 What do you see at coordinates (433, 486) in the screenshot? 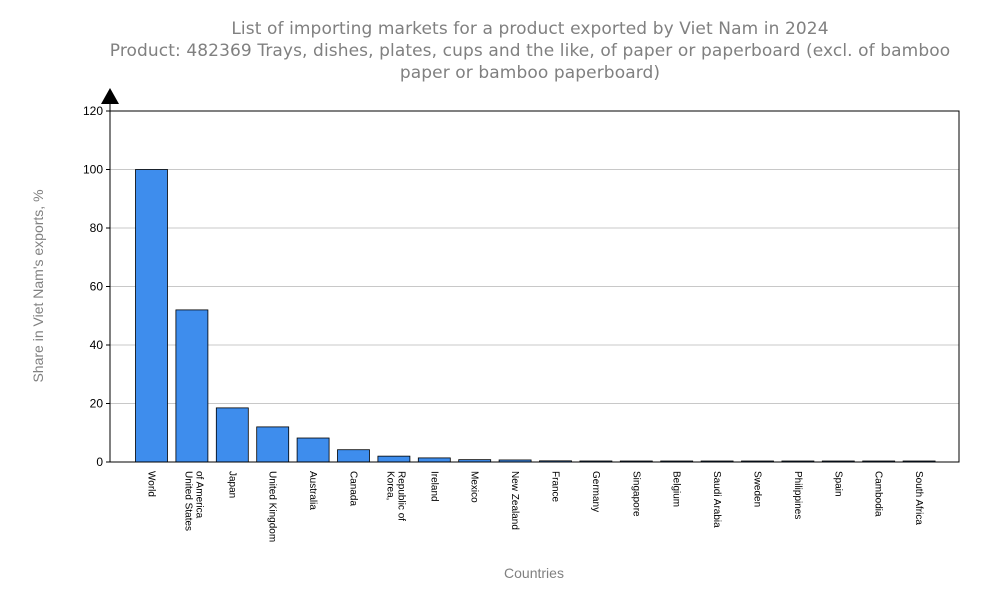
I see `x-tick-label: Ireland` at bounding box center [433, 486].